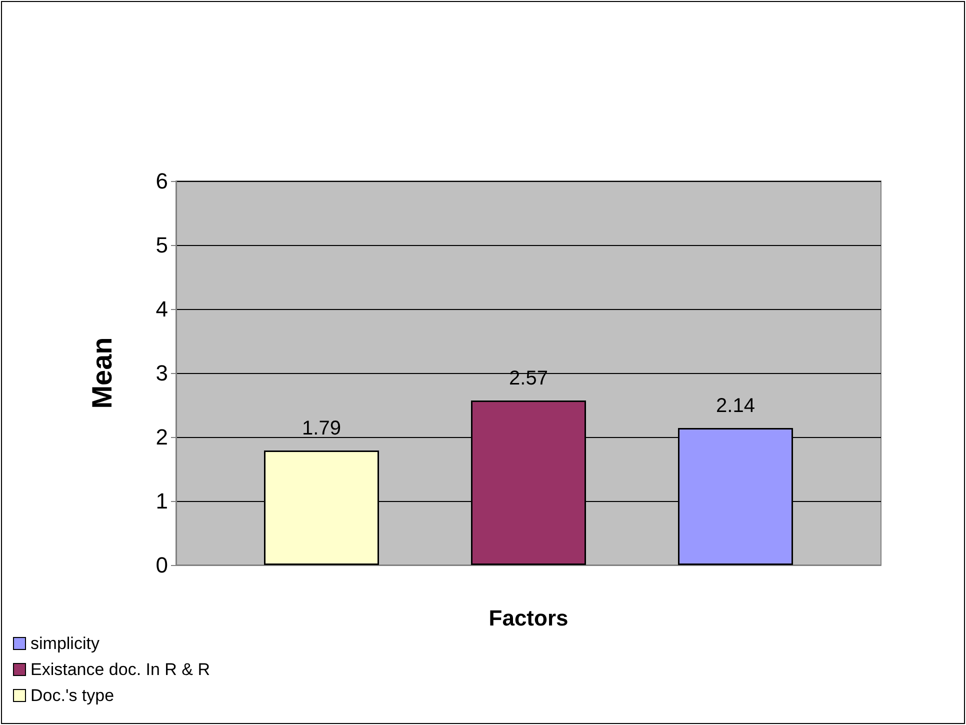 The height and width of the screenshot is (725, 966). Describe the element at coordinates (162, 373) in the screenshot. I see `y-tick-label: 3` at that location.